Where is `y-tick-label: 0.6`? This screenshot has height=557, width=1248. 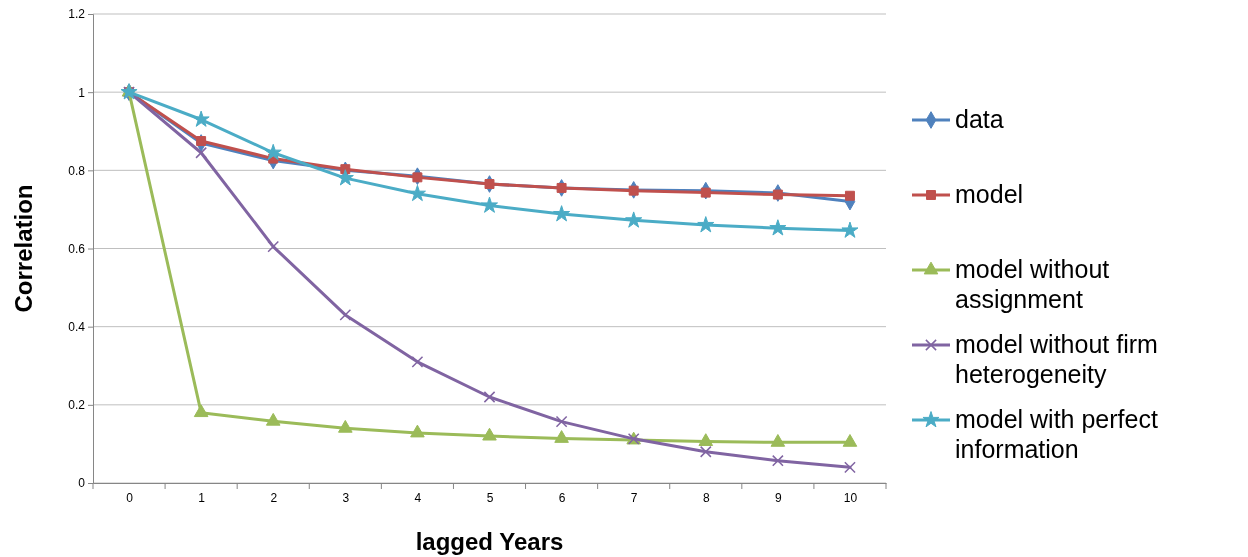 y-tick-label: 0.6 is located at coordinates (77, 248).